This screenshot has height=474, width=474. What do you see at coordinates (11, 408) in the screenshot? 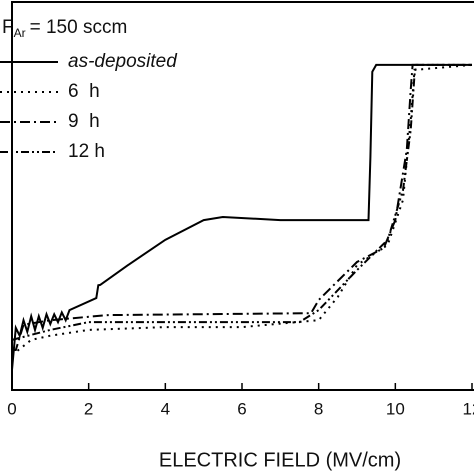
I see `x-tick-label: 0` at bounding box center [11, 408].